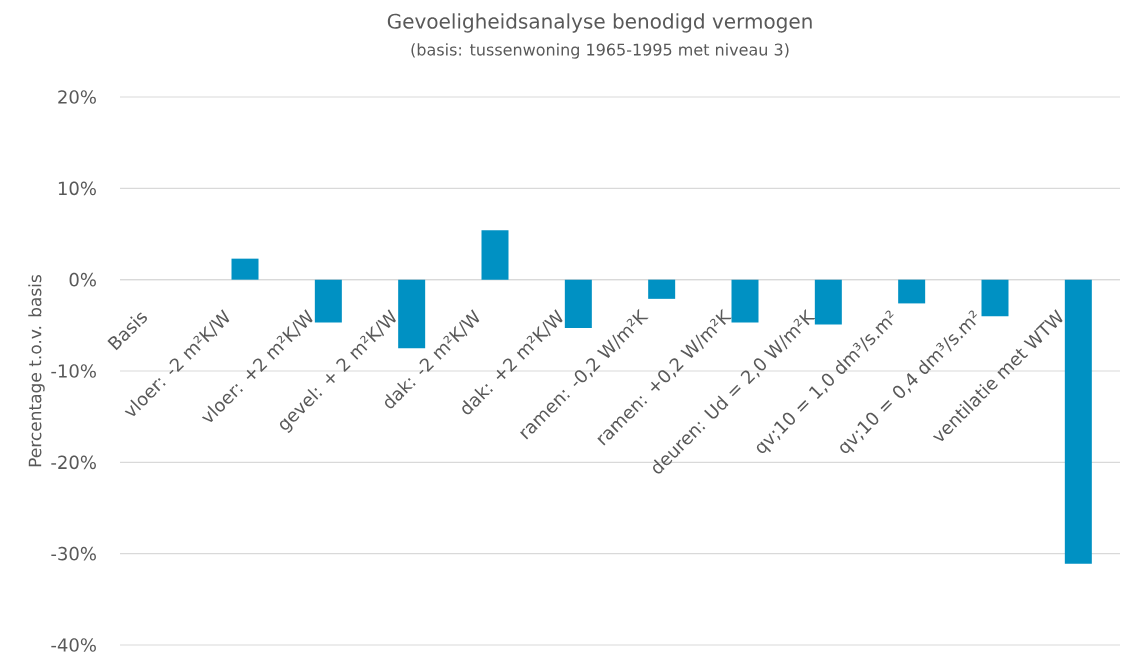 The height and width of the screenshot is (659, 1131). What do you see at coordinates (73, 371) in the screenshot?
I see `y-tick-label: -10%` at bounding box center [73, 371].